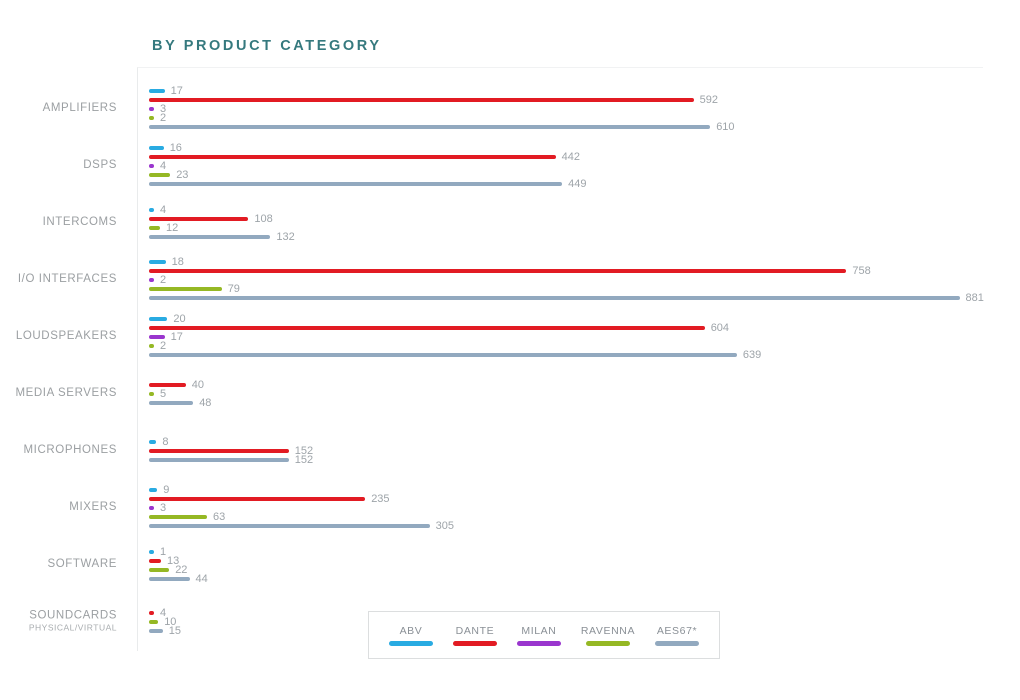  Describe the element at coordinates (67, 279) in the screenshot. I see `category-label: I/O INTERFACES` at that location.